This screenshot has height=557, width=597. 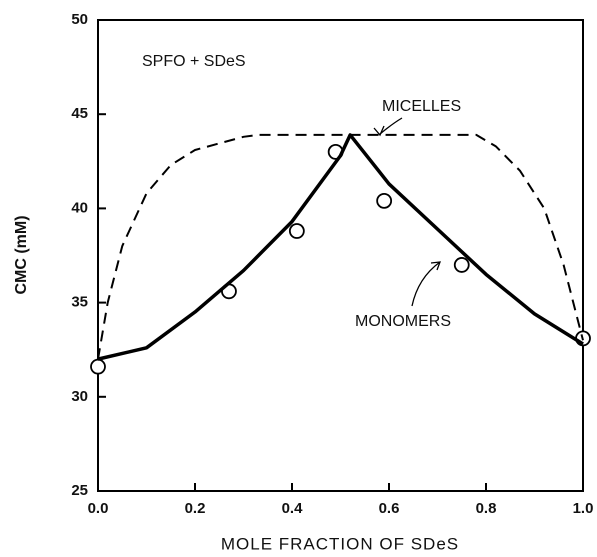 What do you see at coordinates (403, 321) in the screenshot?
I see `annotation: MONOMERS` at bounding box center [403, 321].